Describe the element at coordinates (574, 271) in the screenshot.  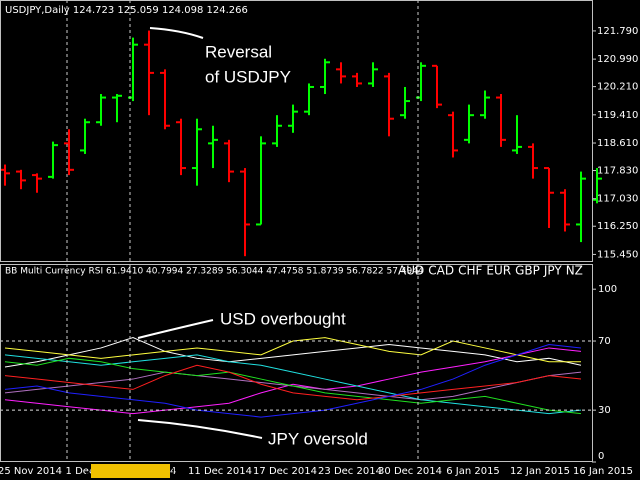
I see `legend-entry: NZ` at that location.